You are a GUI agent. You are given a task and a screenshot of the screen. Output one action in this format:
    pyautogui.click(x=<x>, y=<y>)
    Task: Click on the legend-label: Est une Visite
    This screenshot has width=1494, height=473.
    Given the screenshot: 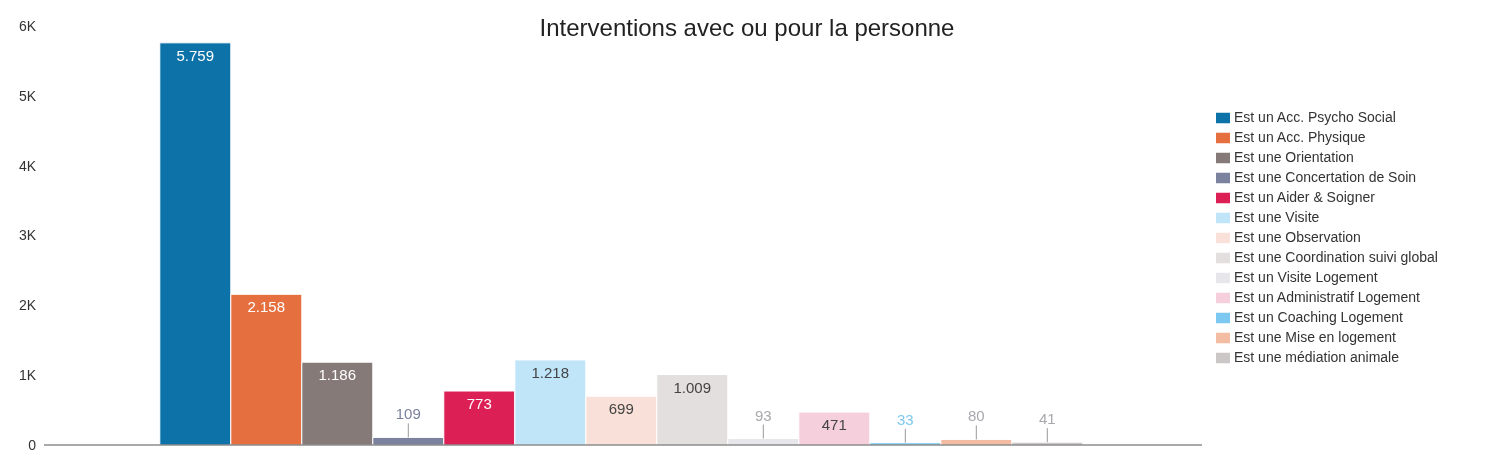 What is the action you would take?
    pyautogui.click(x=1277, y=216)
    